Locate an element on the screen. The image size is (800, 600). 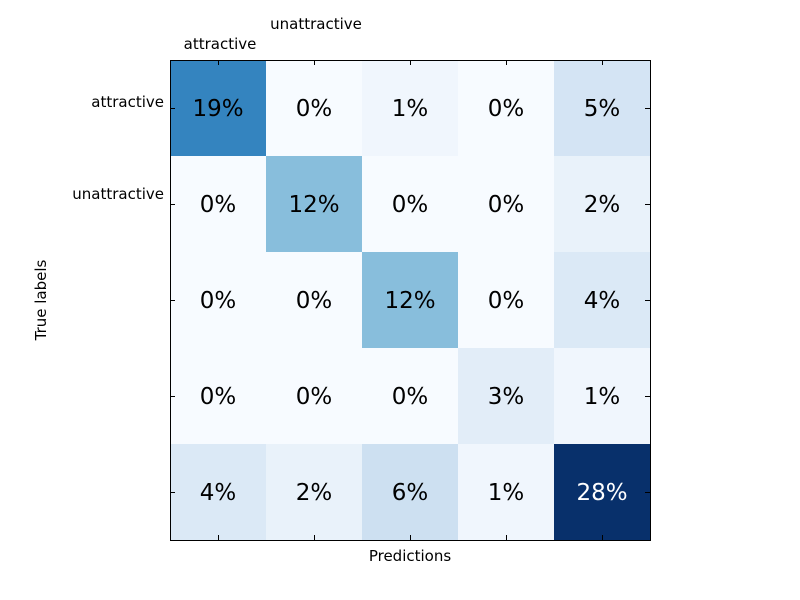
cell-label-r1-c2: 0% is located at coordinates (410, 205).